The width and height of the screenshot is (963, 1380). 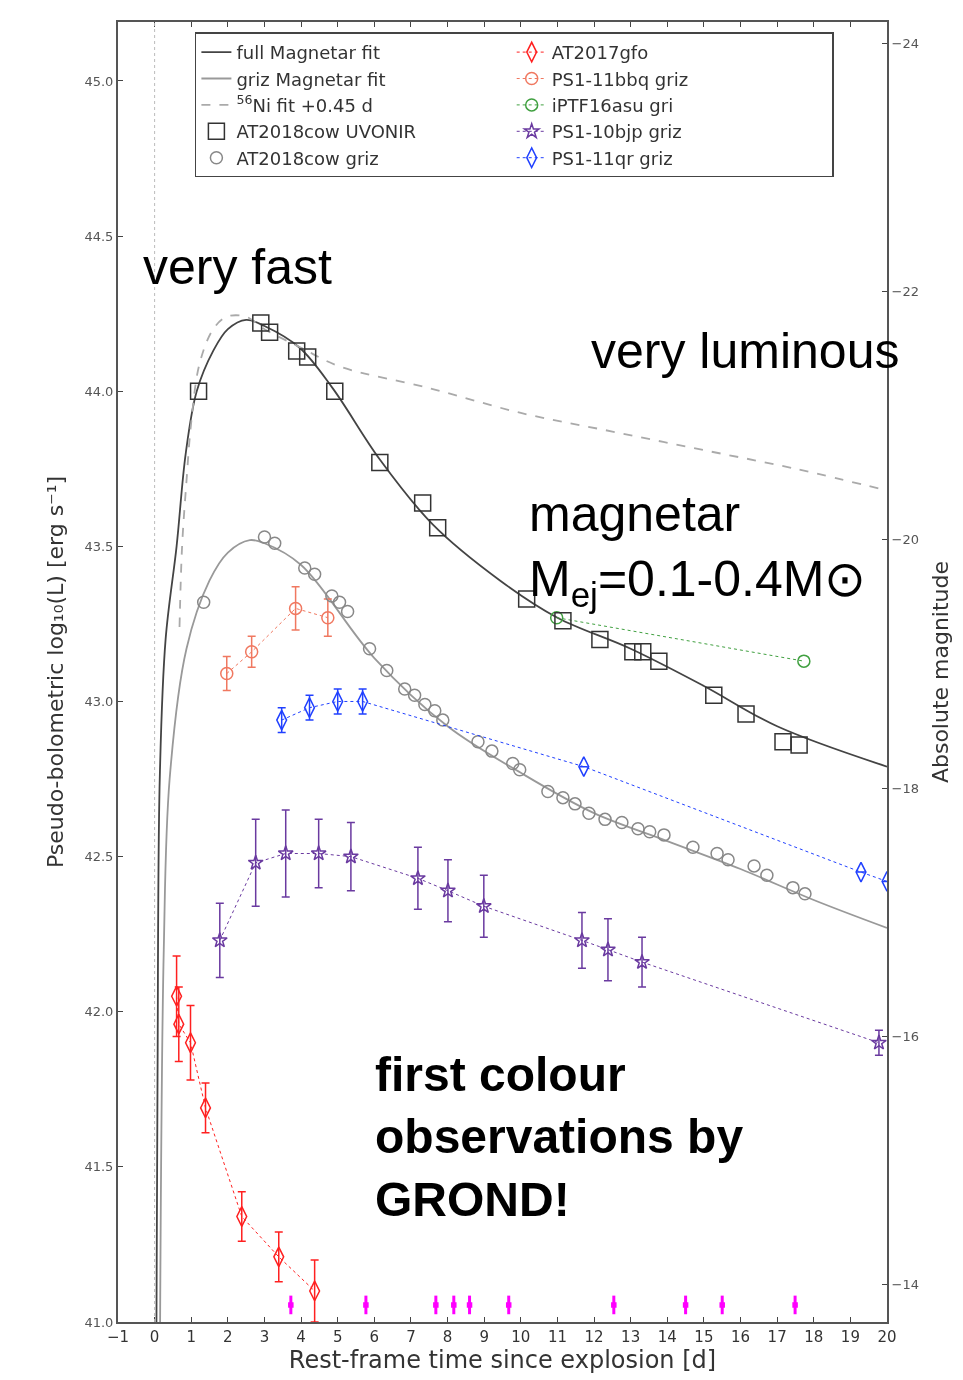 What do you see at coordinates (99, 857) in the screenshot?
I see `y-tick-label: 42.5` at bounding box center [99, 857].